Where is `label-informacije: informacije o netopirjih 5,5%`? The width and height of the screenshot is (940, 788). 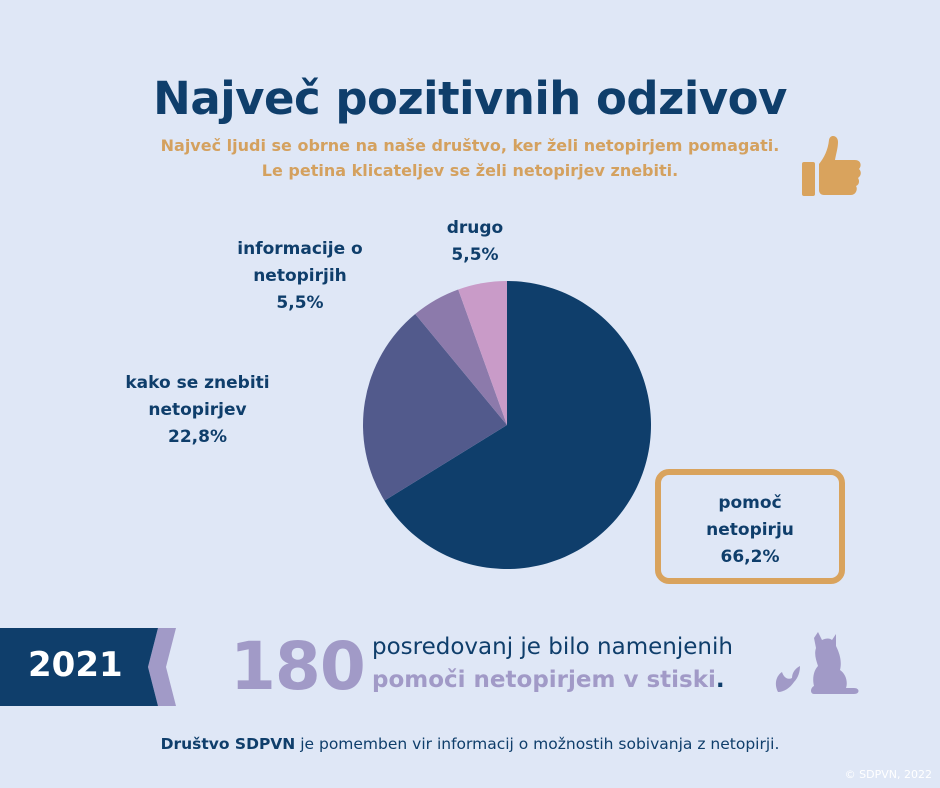 label-informacije: informacije o netopirjih 5,5% is located at coordinates (300, 276).